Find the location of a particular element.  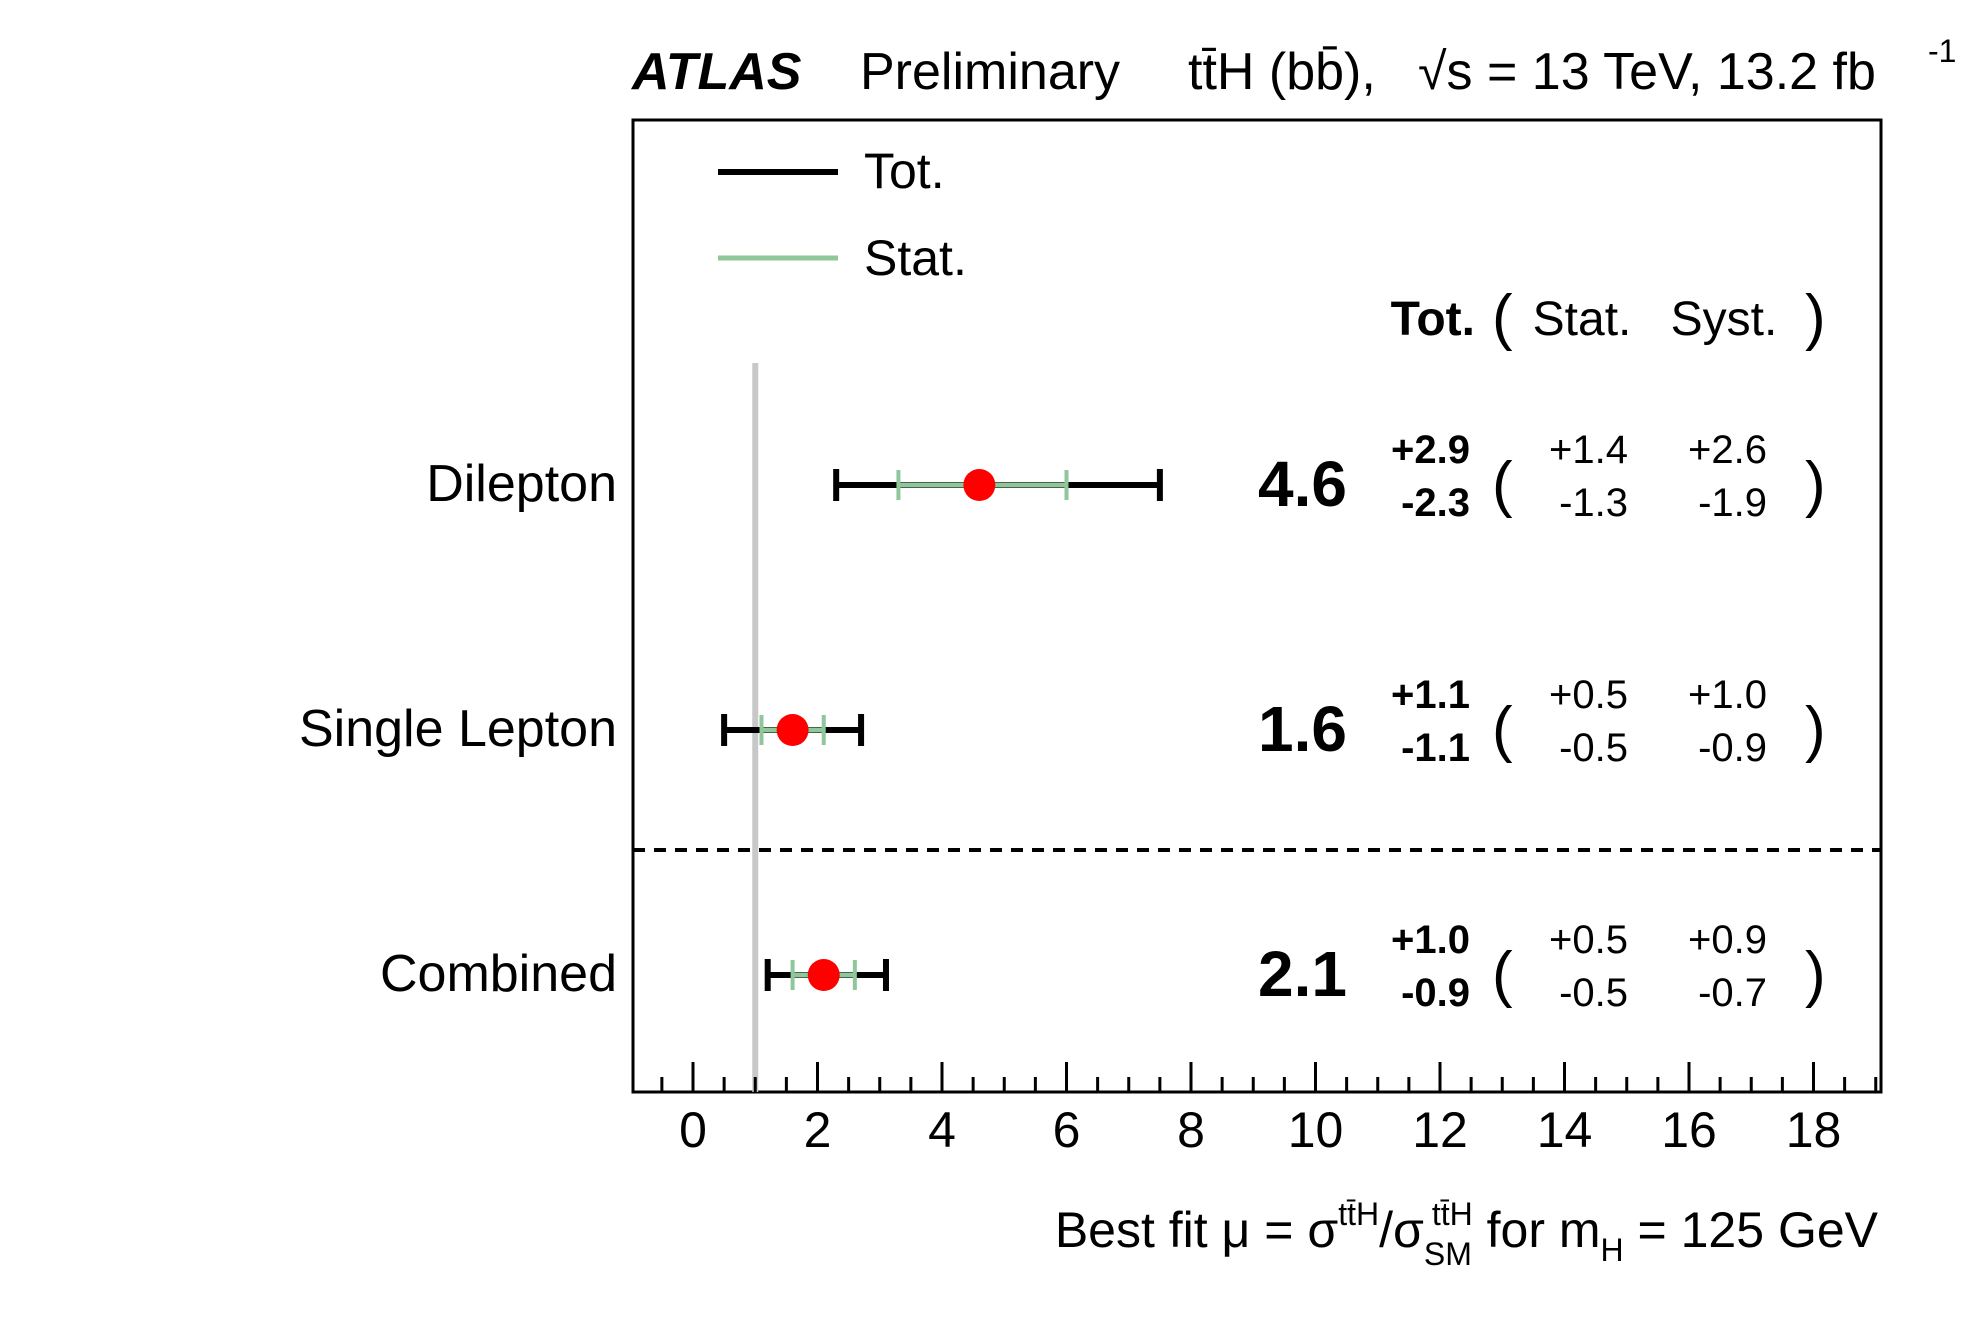

total-uncertainty-up: +1.1 is located at coordinates (1430, 695).